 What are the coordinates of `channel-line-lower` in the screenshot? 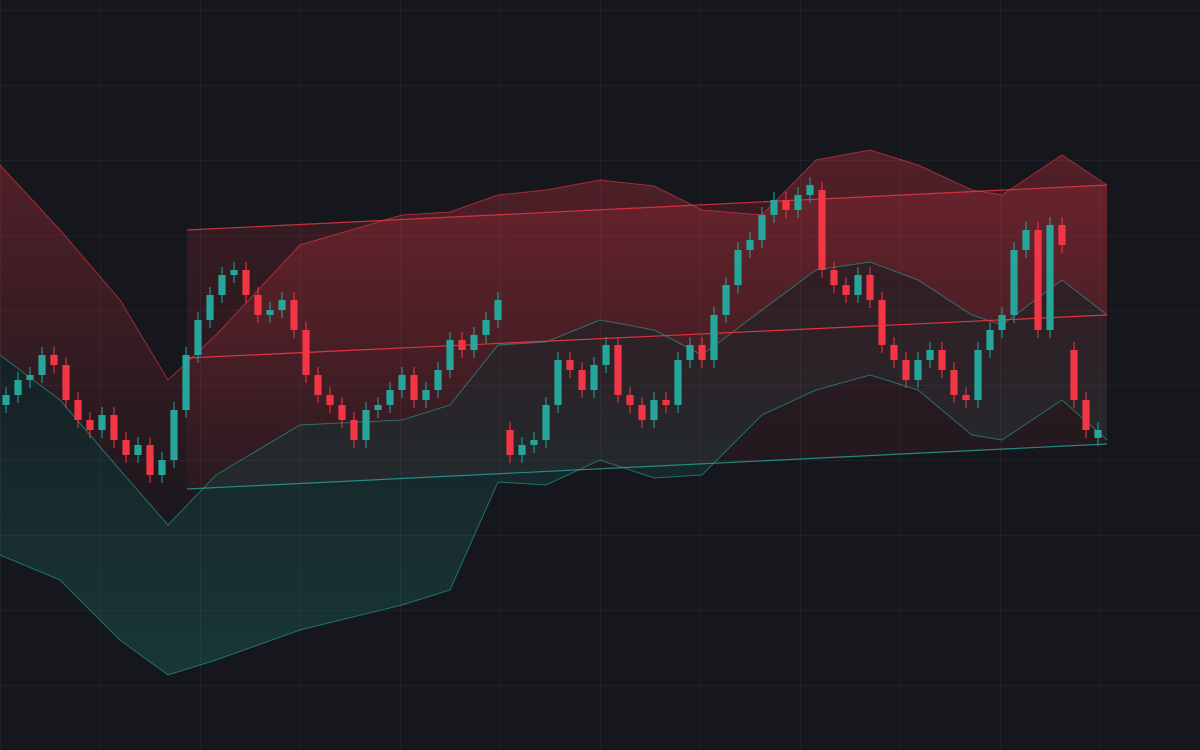 It's located at (647, 466).